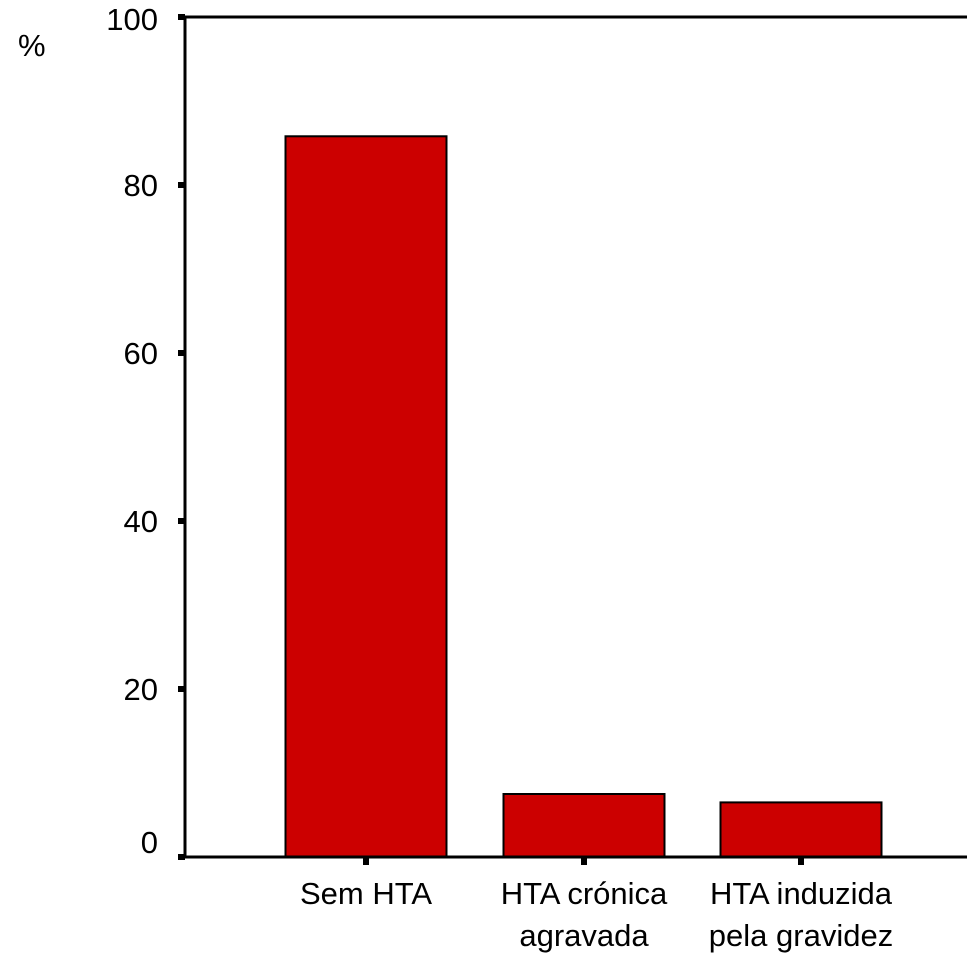 Image resolution: width=967 pixels, height=963 pixels. I want to click on x-category-label-1-line-1: agravada, so click(584, 935).